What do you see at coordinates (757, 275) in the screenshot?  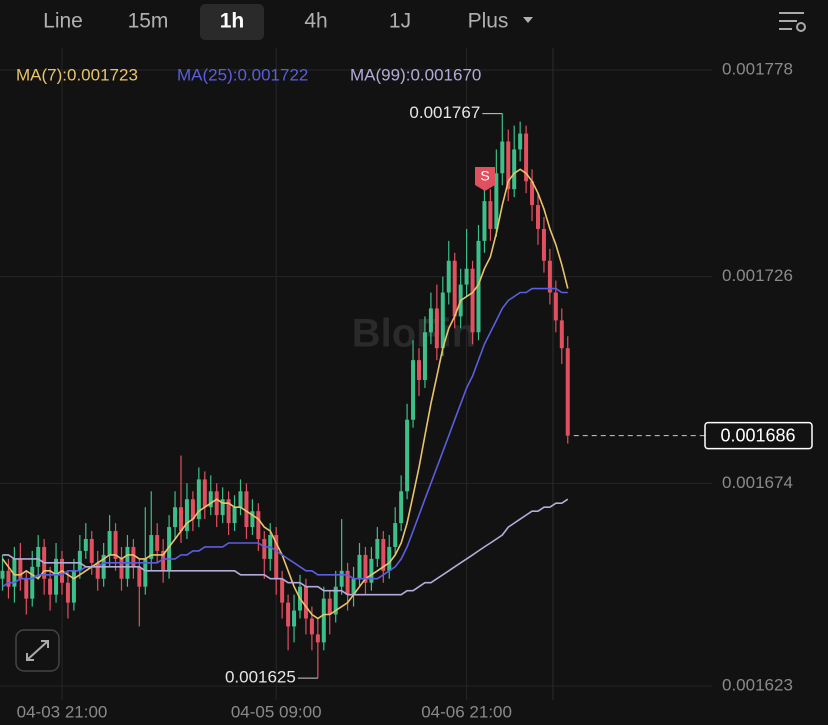 I see `y-tick-label: 0.001726` at bounding box center [757, 275].